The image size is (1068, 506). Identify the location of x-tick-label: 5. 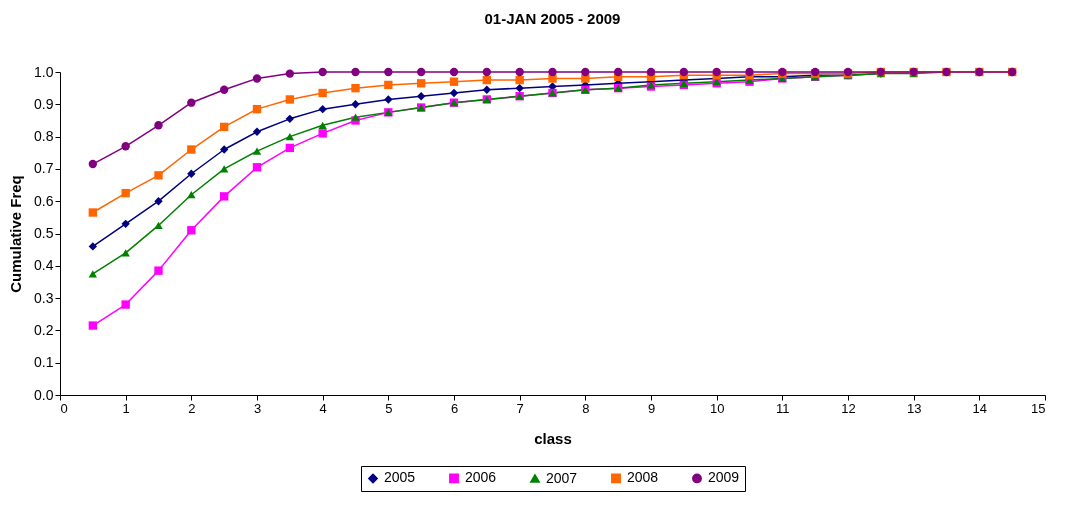
(389, 408).